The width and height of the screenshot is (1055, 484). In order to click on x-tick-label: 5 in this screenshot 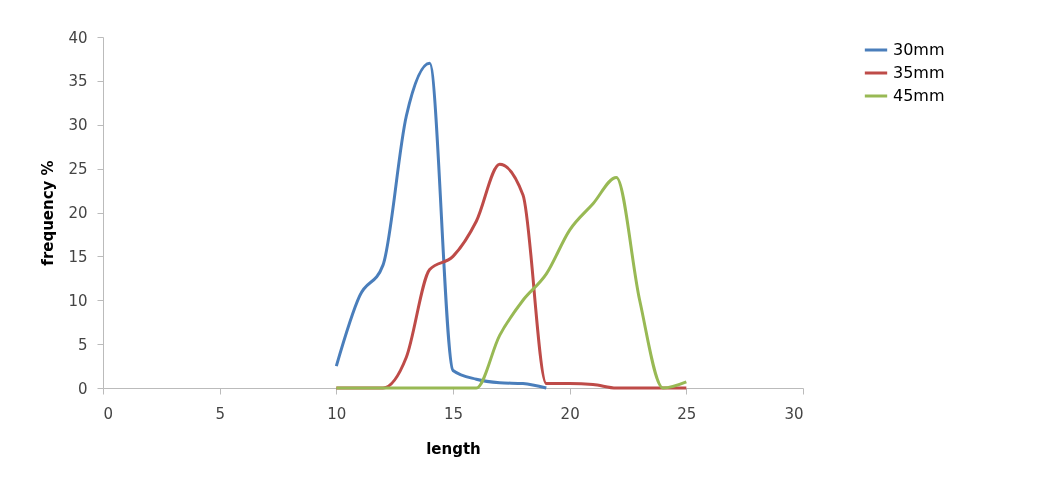, I will do `click(220, 413)`.